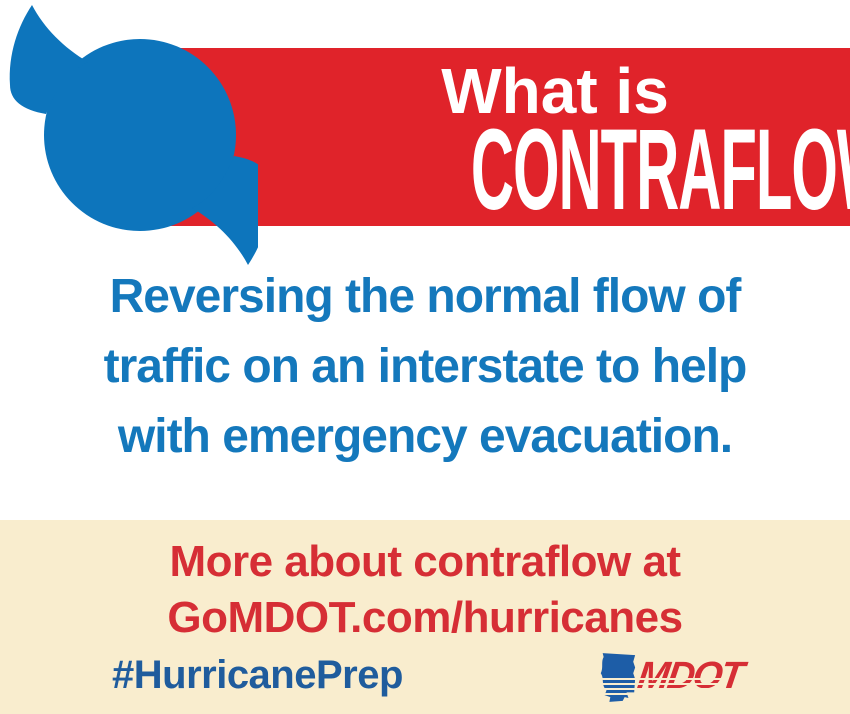 The image size is (850, 714). I want to click on mdot-wordmark: MDOT, so click(690, 676).